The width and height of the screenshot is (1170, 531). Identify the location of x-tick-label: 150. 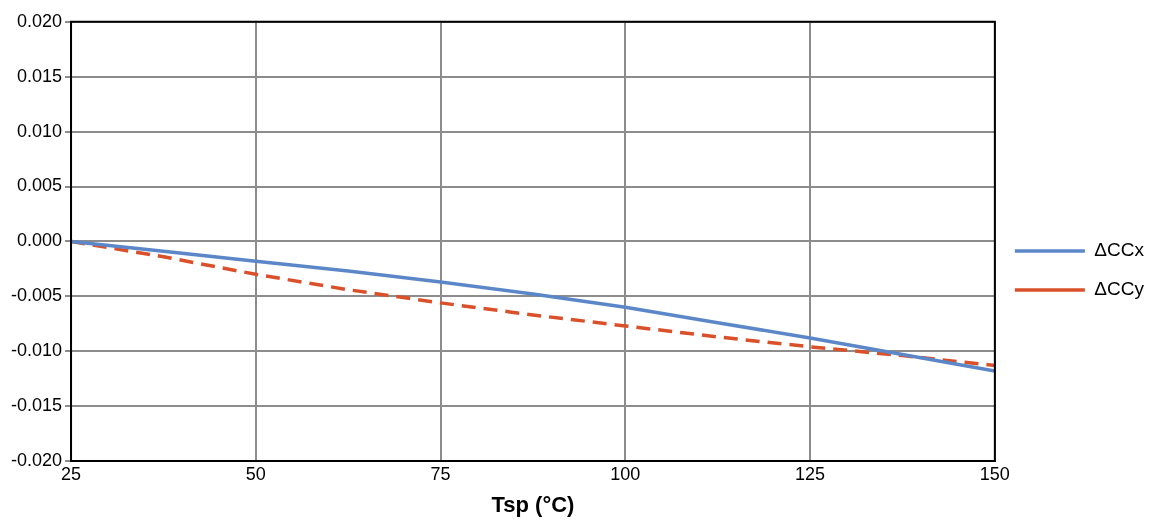
(994, 473).